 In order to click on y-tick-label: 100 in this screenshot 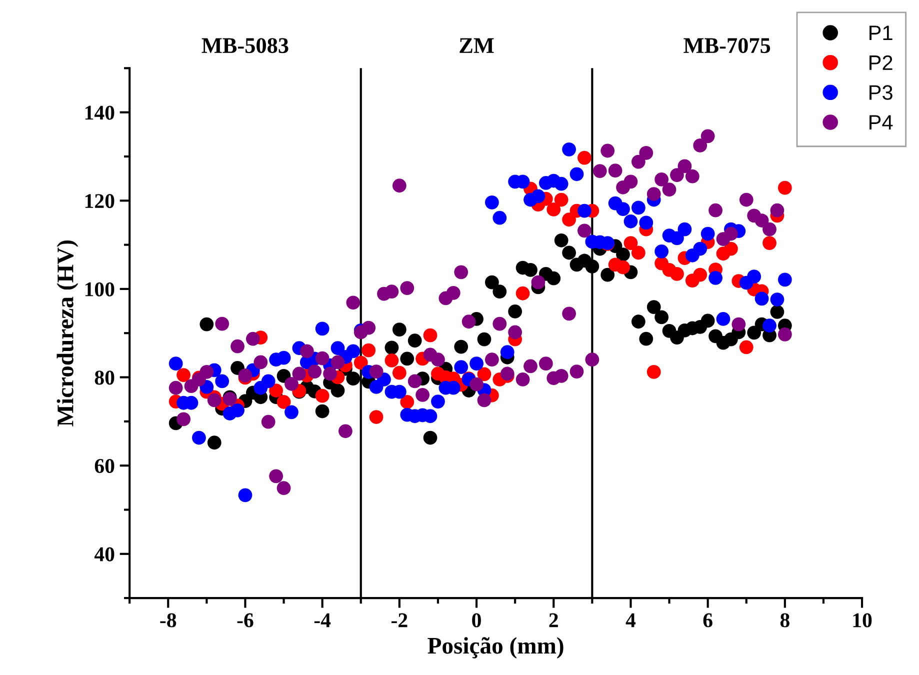, I will do `click(99, 289)`.